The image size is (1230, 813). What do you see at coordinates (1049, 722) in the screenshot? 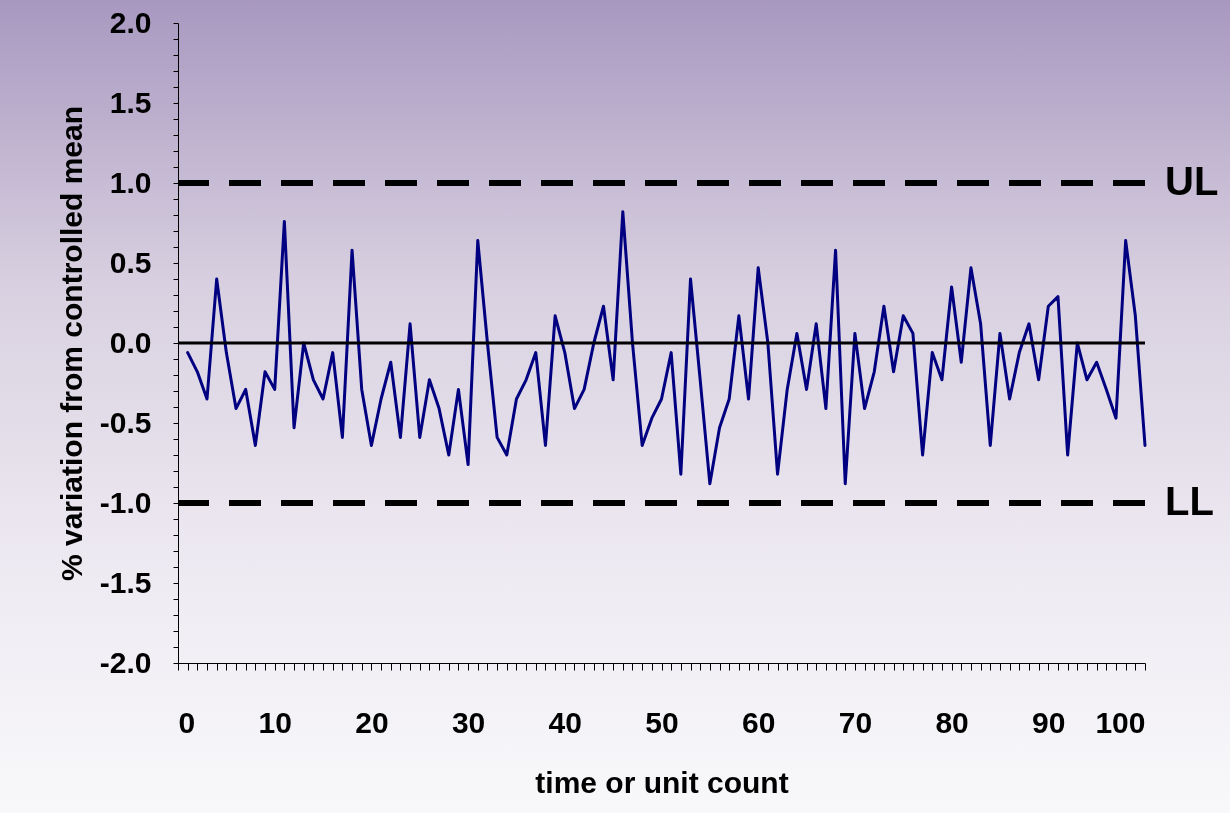
I see `x-tick-label: 90` at bounding box center [1049, 722].